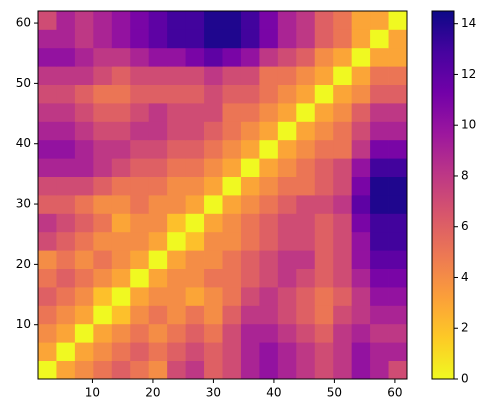  Describe the element at coordinates (213, 393) in the screenshot. I see `x-tick-label: 30` at that location.